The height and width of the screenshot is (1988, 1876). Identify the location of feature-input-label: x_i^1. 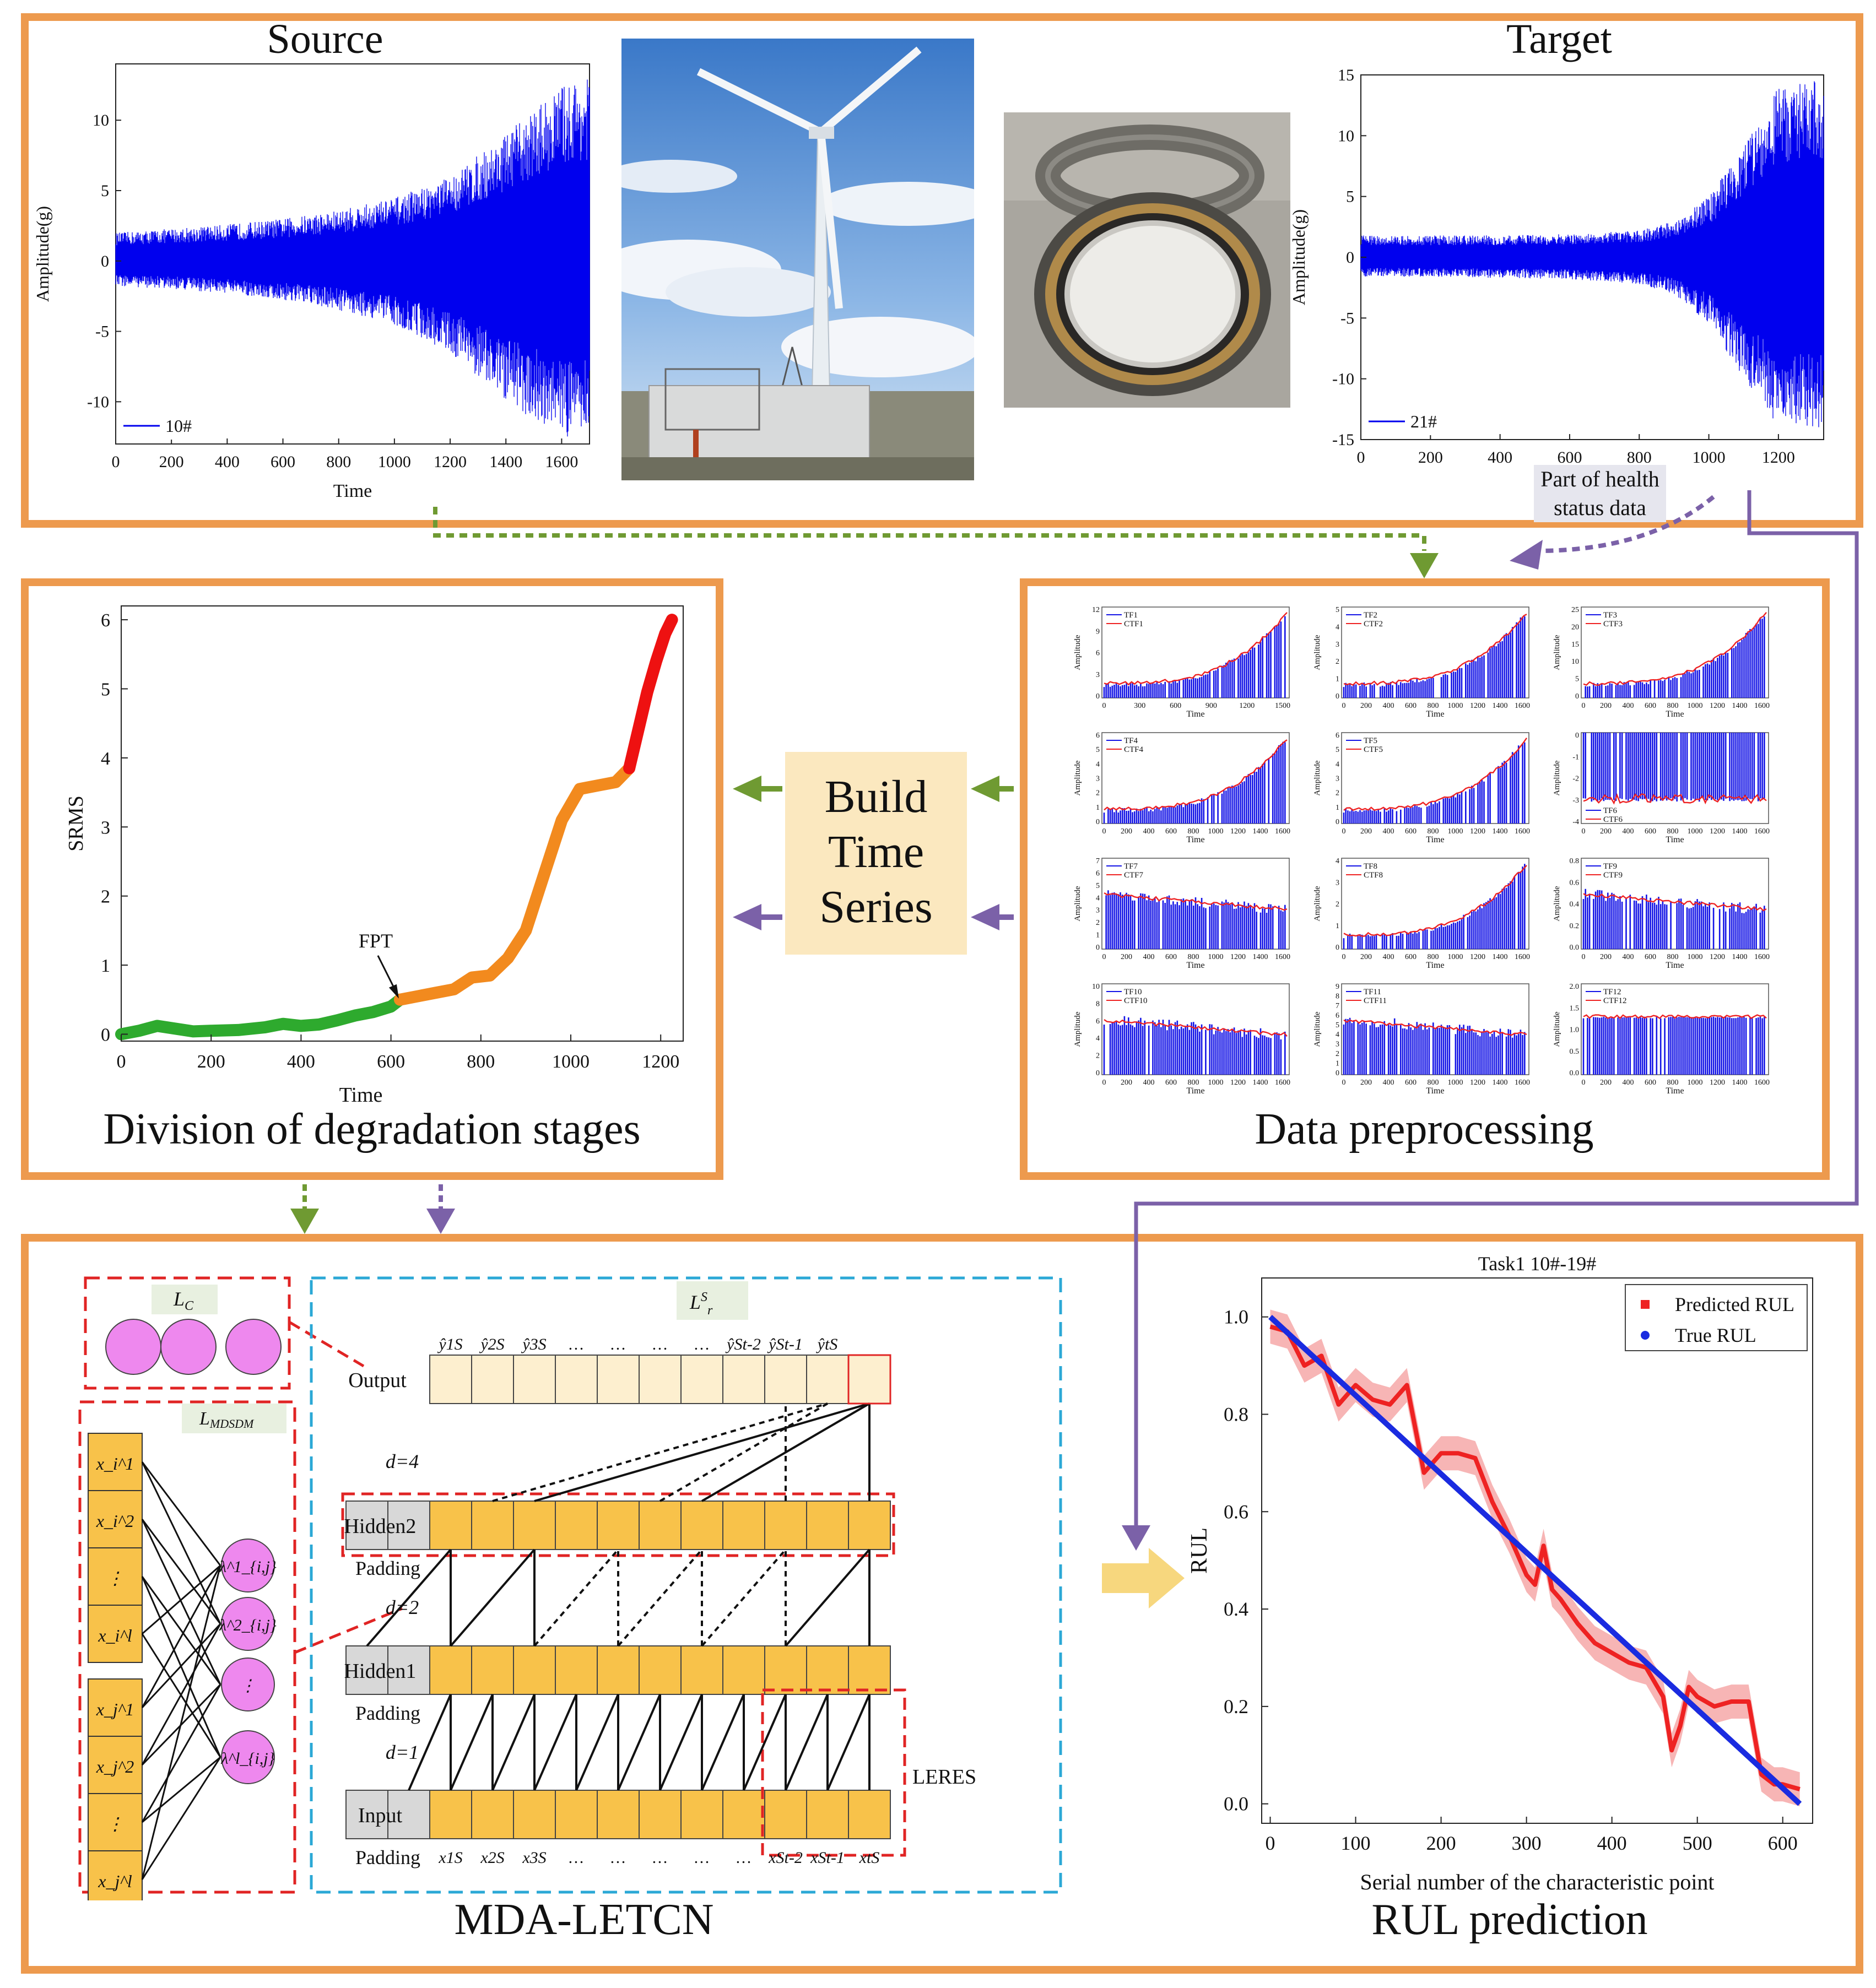
(115, 1464).